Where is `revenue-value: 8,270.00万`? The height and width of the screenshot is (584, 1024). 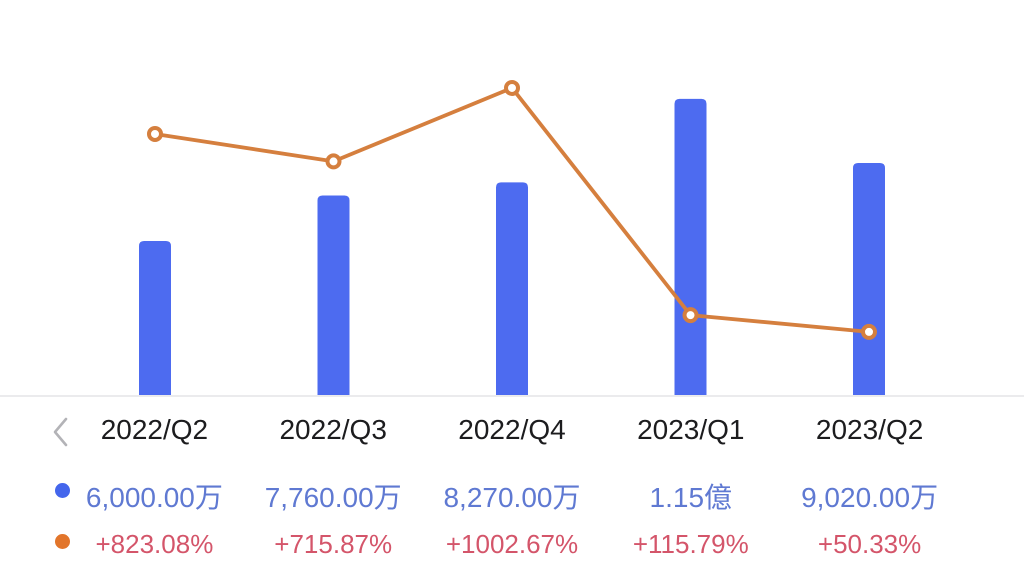 revenue-value: 8,270.00万 is located at coordinates (512, 497).